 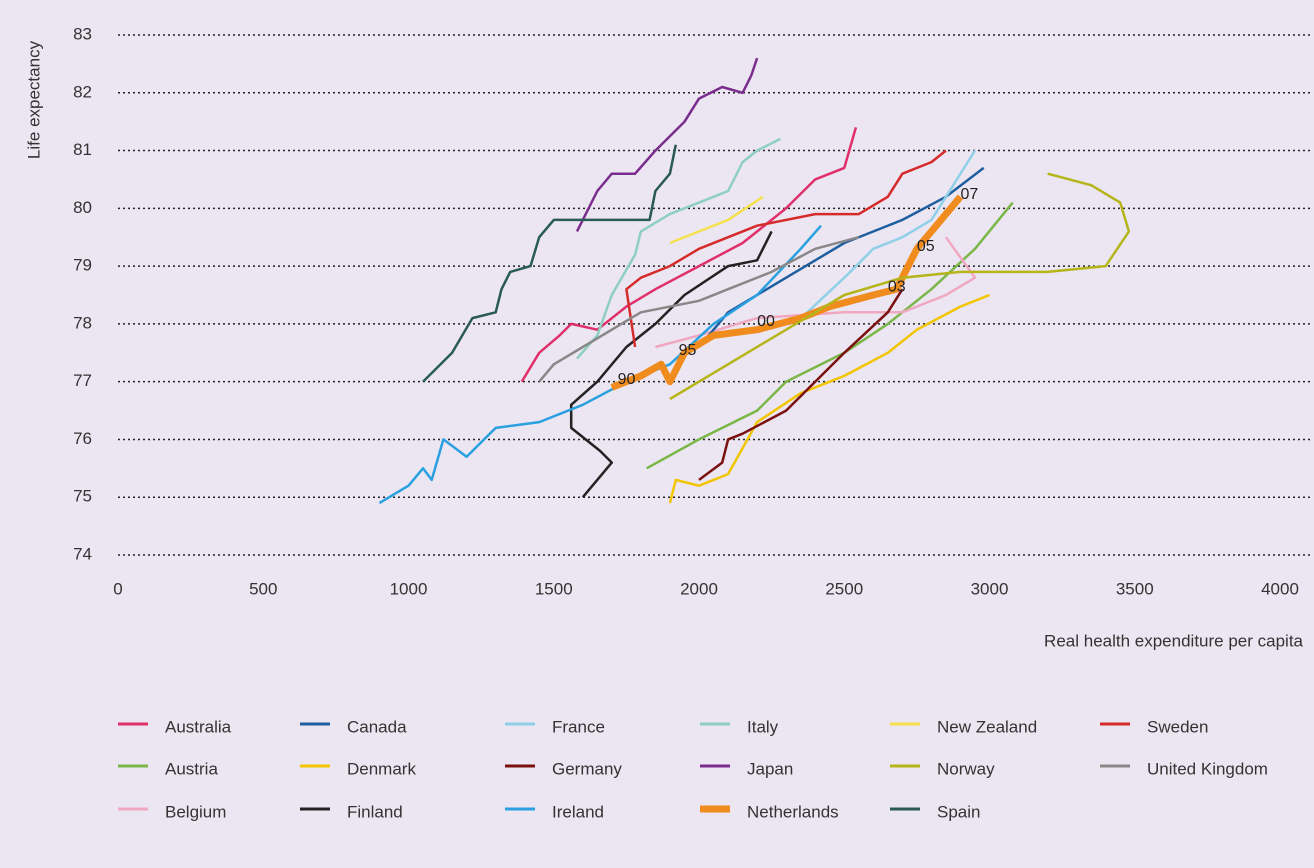 I want to click on legend-label: Belgium, so click(x=195, y=811).